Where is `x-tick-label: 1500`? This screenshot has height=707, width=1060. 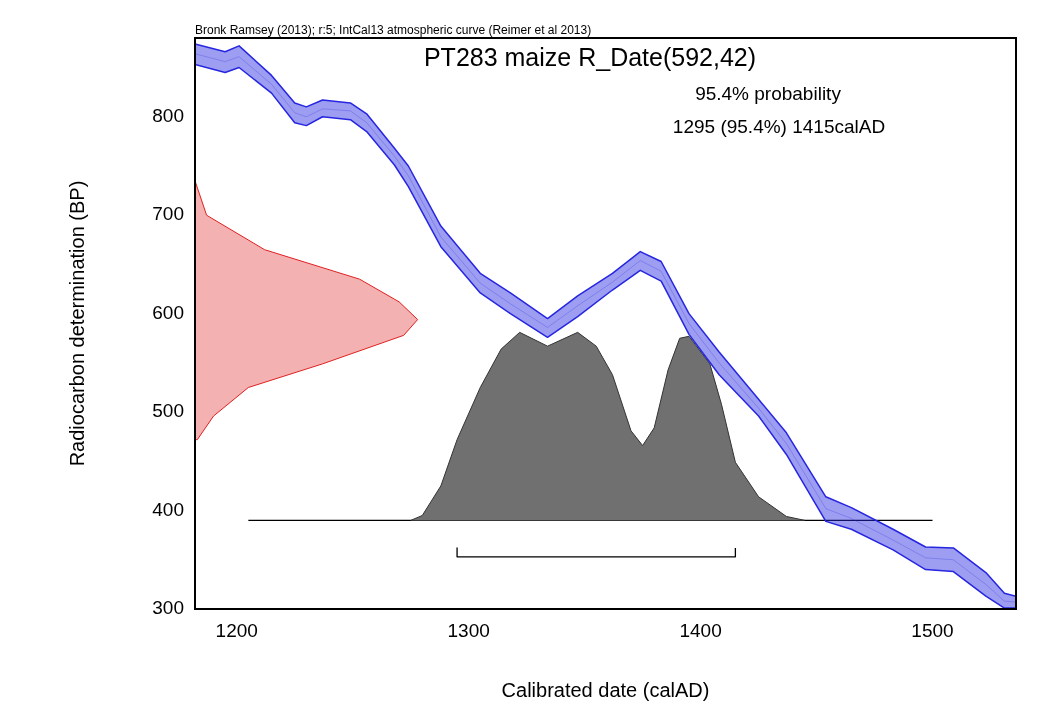 x-tick-label: 1500 is located at coordinates (932, 630).